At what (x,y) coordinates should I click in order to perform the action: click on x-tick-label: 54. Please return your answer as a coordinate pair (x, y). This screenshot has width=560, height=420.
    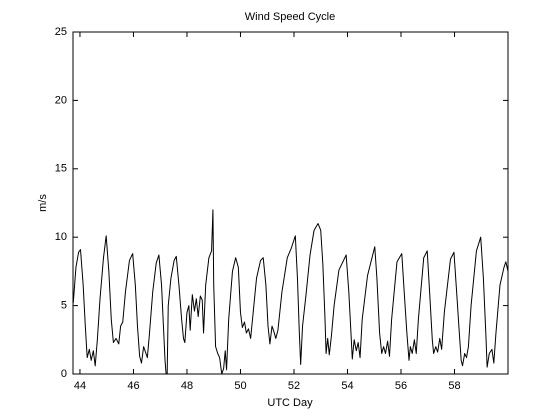
    Looking at the image, I should click on (347, 386).